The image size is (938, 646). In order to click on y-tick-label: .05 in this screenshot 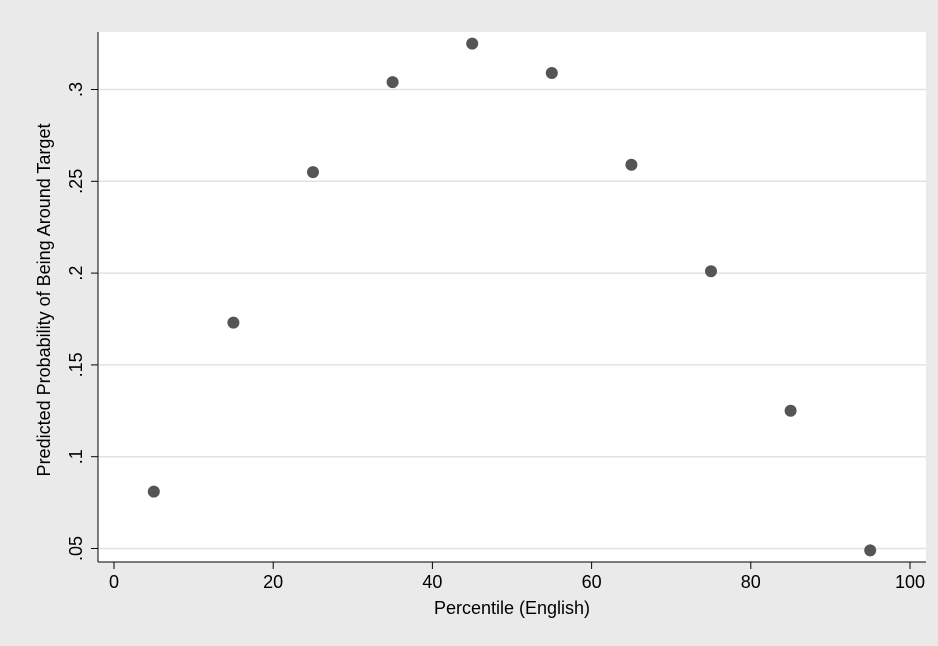, I will do `click(76, 548)`.